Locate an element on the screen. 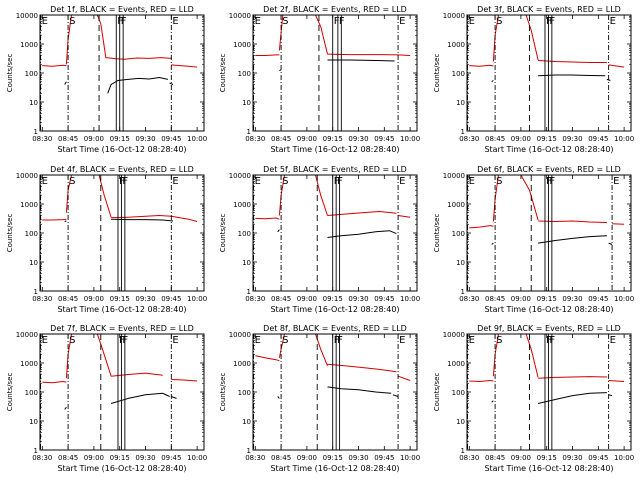  panel-7-plot-frame is located at coordinates (122, 392).